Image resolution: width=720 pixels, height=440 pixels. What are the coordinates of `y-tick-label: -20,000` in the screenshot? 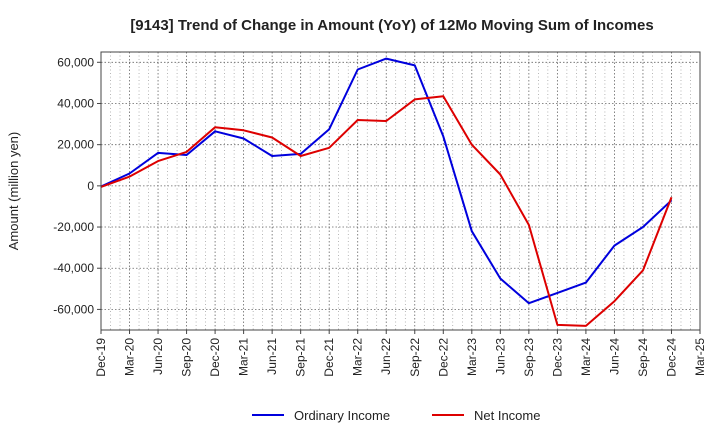 It's located at (73, 227).